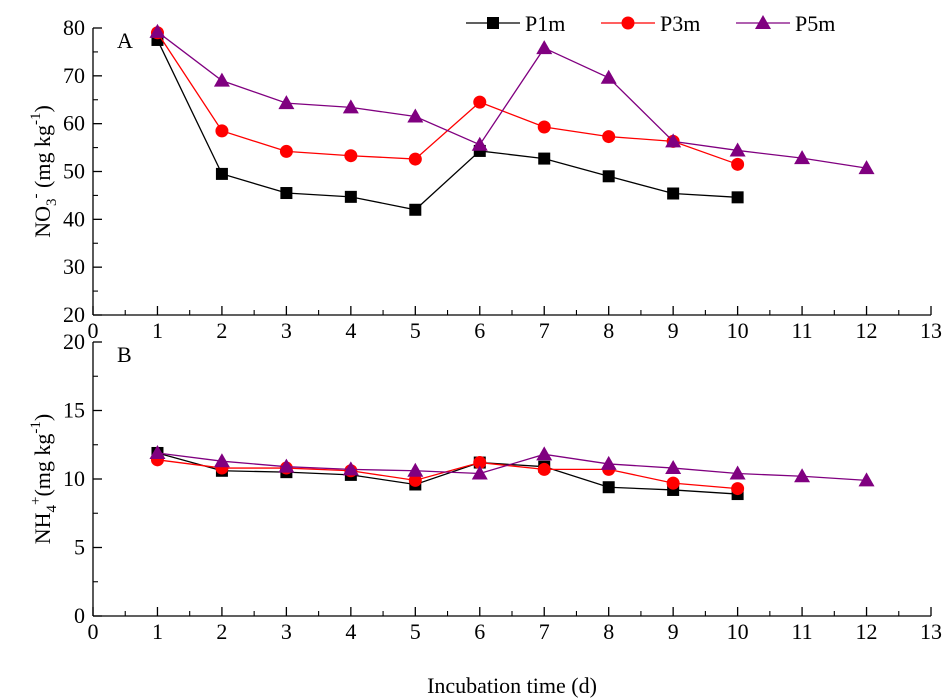 The width and height of the screenshot is (951, 700). I want to click on panel-a-y-tick-label: 20, so click(74, 314).